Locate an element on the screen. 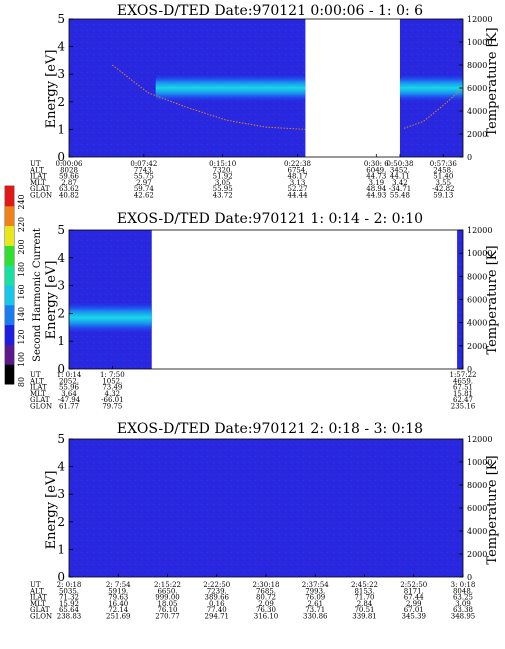 Image resolution: width=505 pixels, height=649 pixels. panel-1-y2ticks: 0 2000 4000 6000 8000 10000 12000 is located at coordinates (475, 88).